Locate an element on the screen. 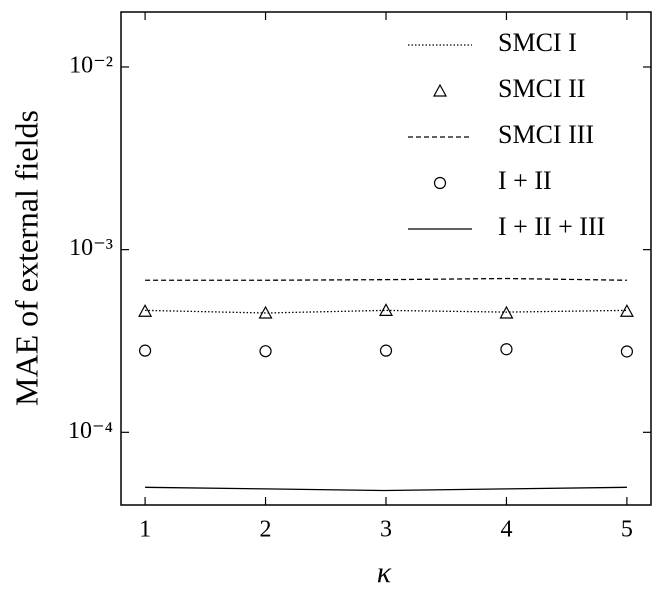 Image resolution: width=664 pixels, height=601 pixels. y-tick-label: 10⁻³ is located at coordinates (91, 248).